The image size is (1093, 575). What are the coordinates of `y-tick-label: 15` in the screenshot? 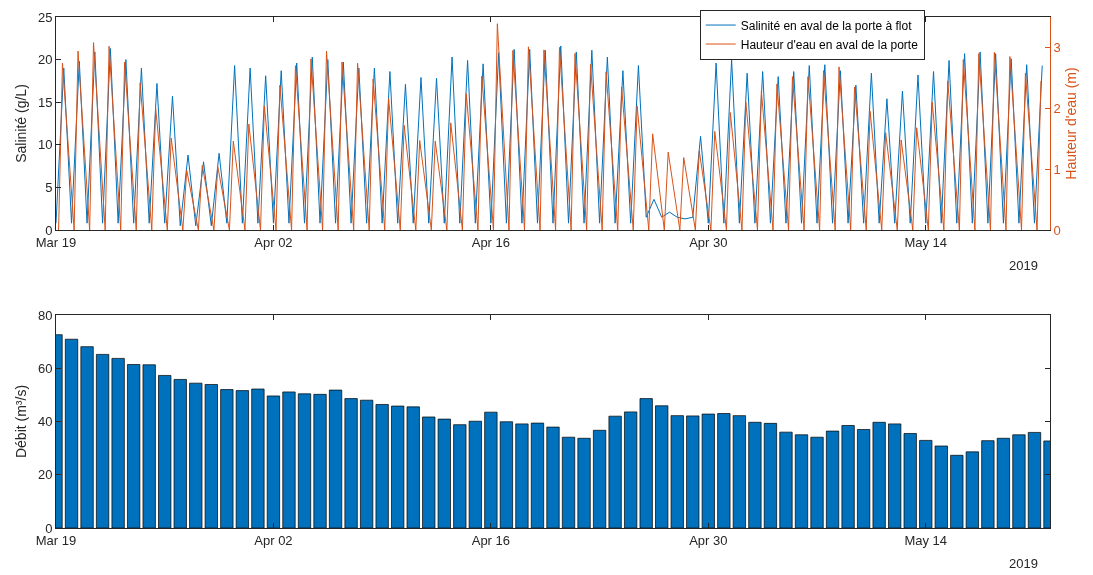 It's located at (45, 102).